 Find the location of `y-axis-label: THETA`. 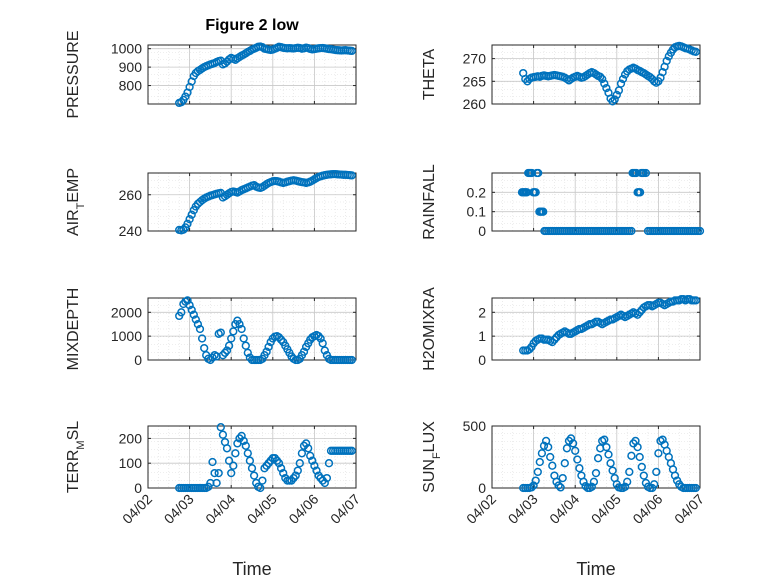

y-axis-label: THETA is located at coordinates (429, 75).